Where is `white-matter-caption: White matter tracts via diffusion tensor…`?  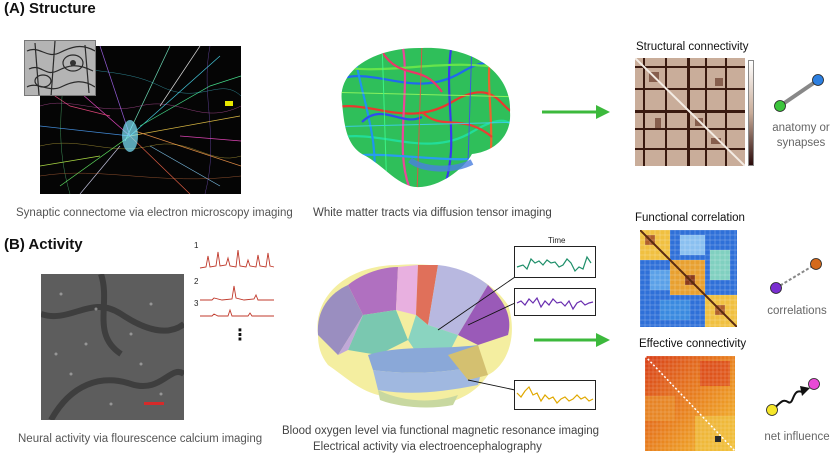
white-matter-caption: White matter tracts via diffusion tensor… is located at coordinates (432, 213).